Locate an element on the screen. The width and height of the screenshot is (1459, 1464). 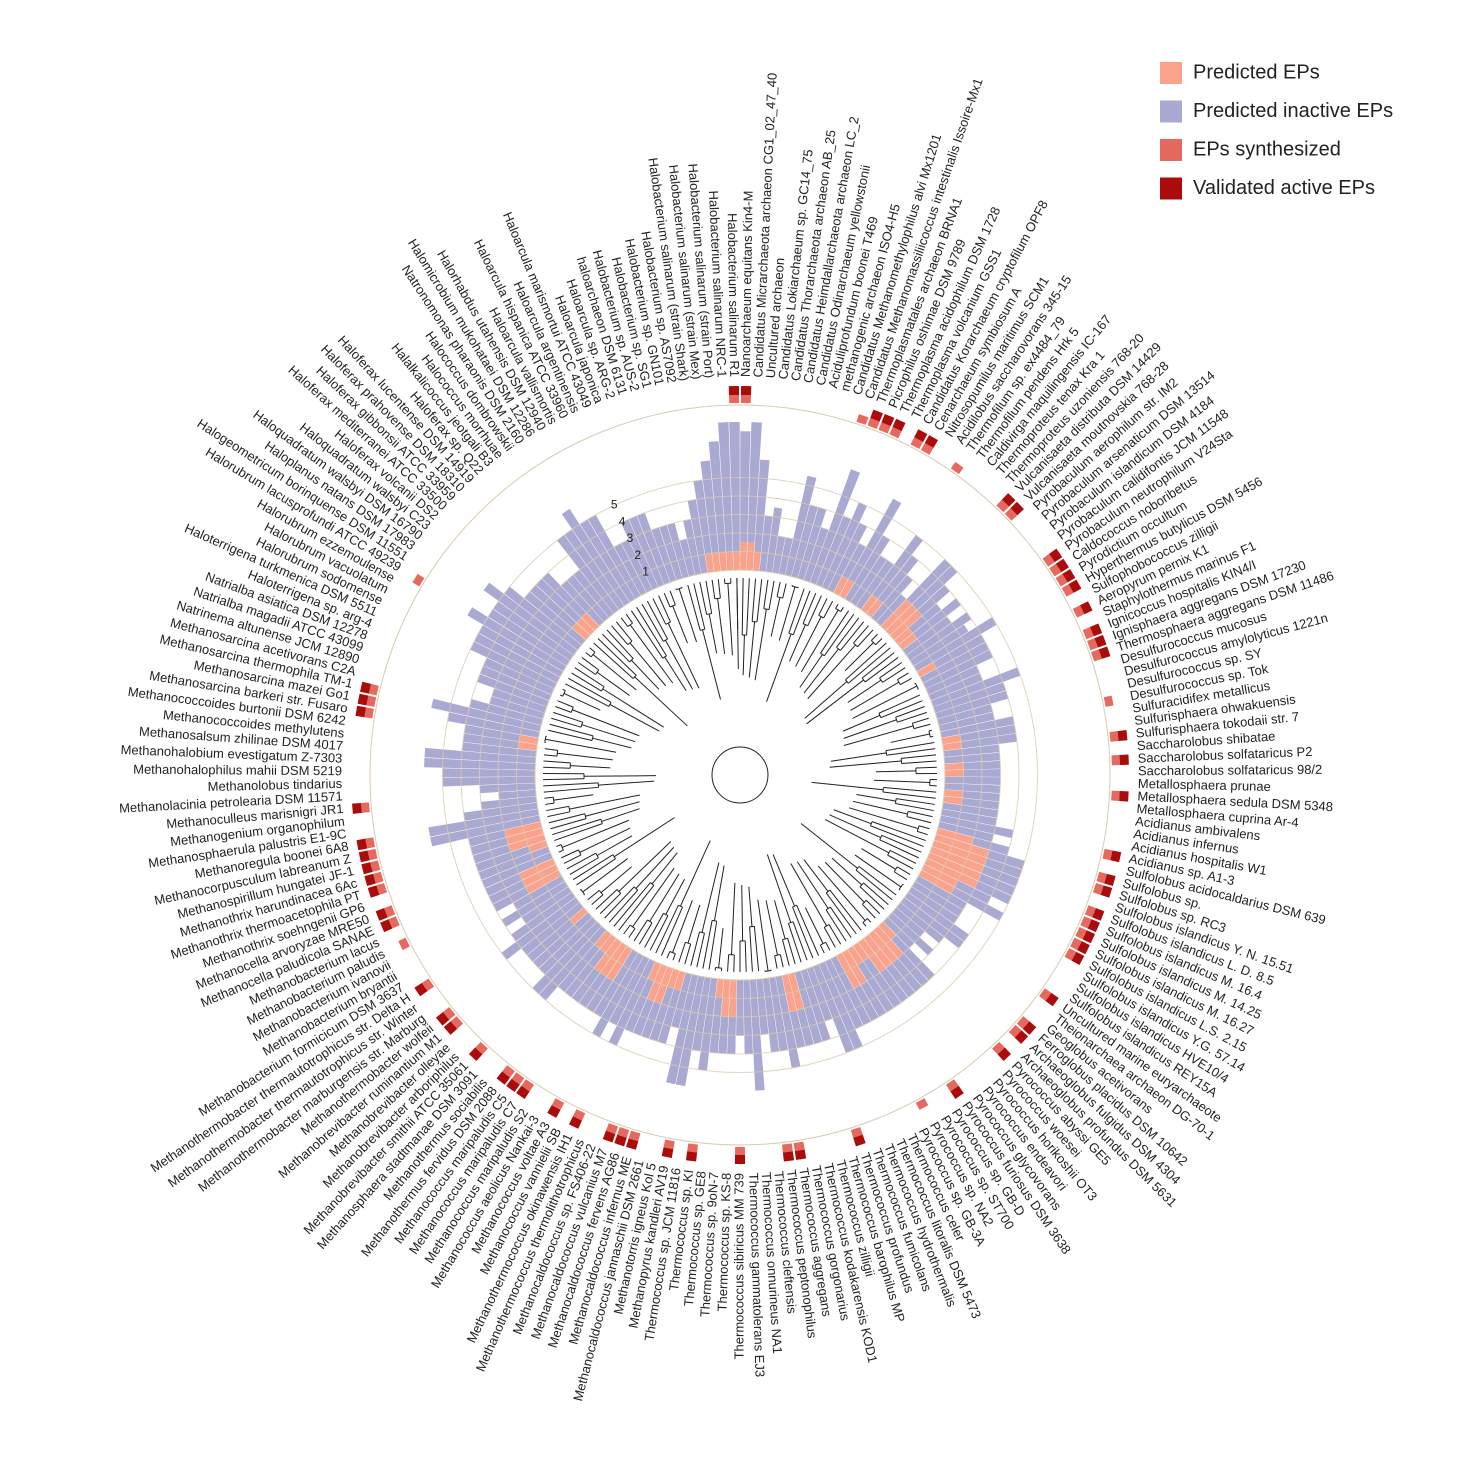
legend-label: Predicted inactive EPs is located at coordinates (1293, 111).